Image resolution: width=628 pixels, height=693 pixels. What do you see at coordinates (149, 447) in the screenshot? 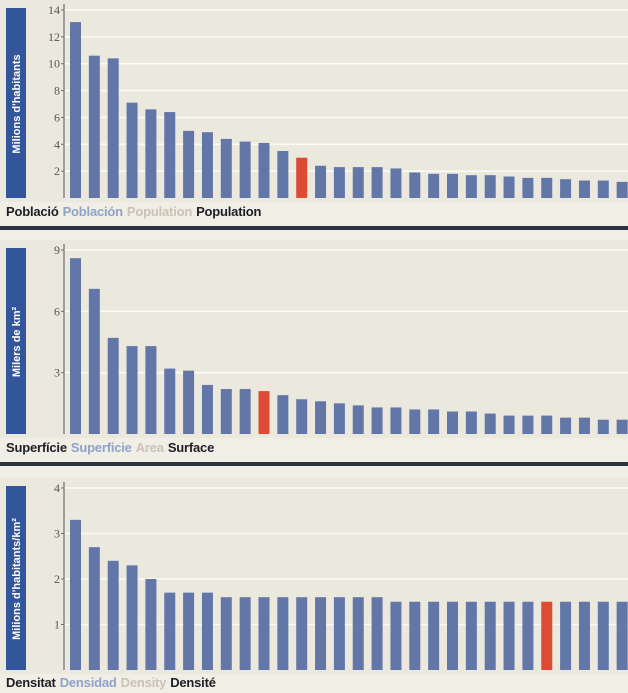
I see `legend-english: Area` at bounding box center [149, 447].